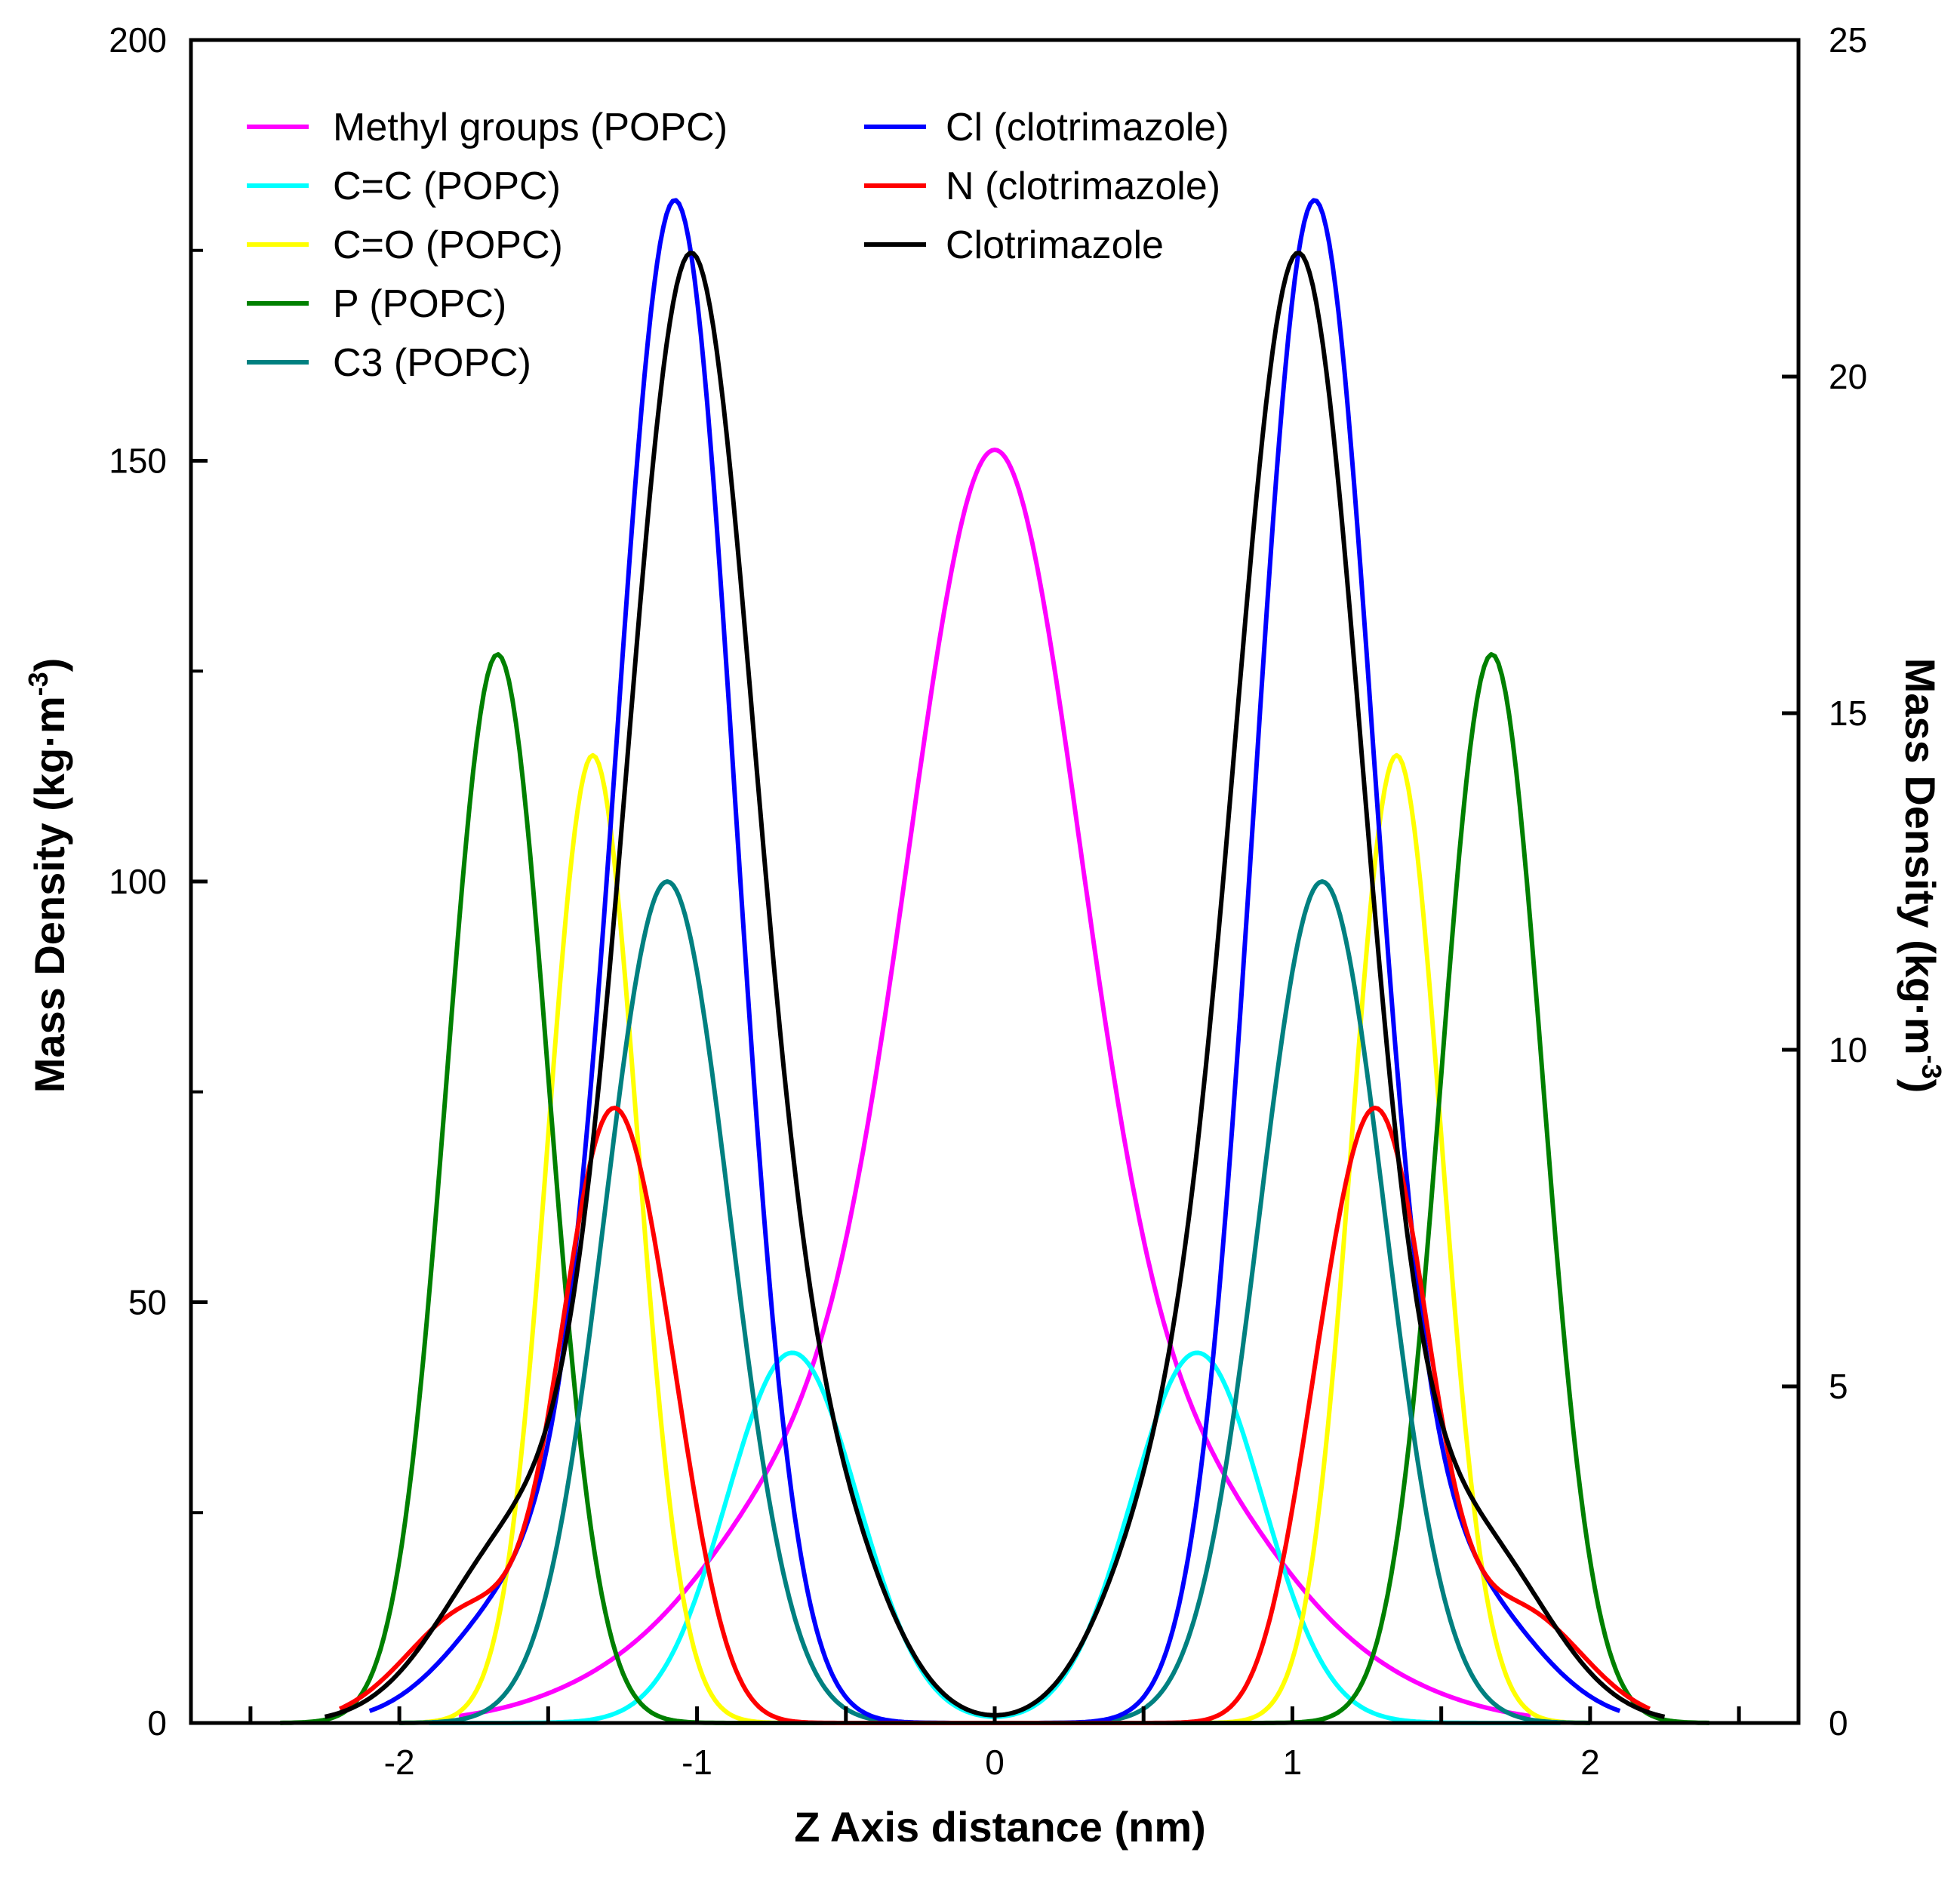 The height and width of the screenshot is (1886, 1960). What do you see at coordinates (448, 245) in the screenshot?
I see `legend-label: C=O (POPC)` at bounding box center [448, 245].